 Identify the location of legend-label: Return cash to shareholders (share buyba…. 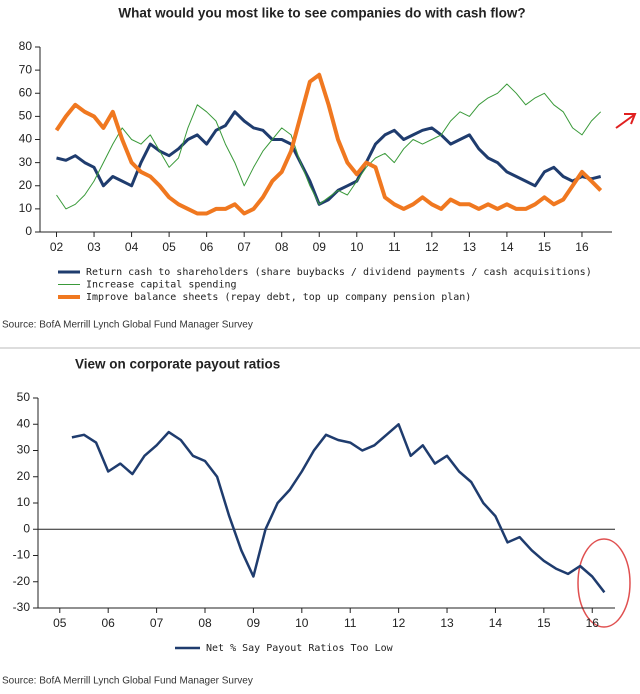
(339, 272).